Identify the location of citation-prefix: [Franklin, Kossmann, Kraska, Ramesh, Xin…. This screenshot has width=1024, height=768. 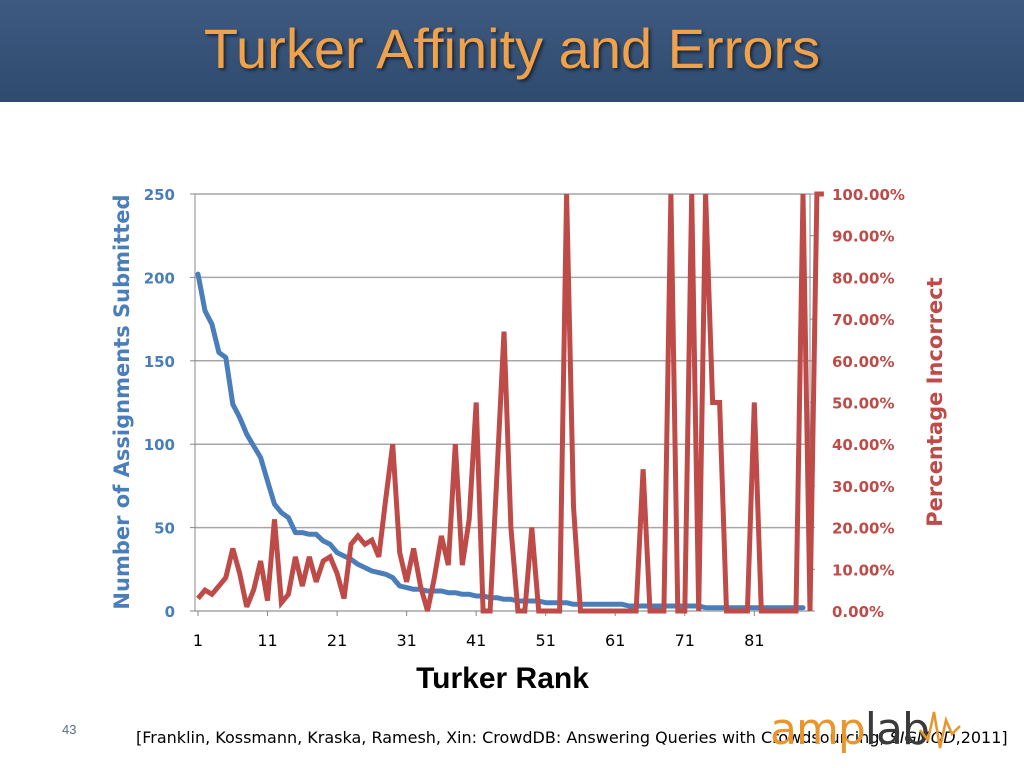
(513, 737).